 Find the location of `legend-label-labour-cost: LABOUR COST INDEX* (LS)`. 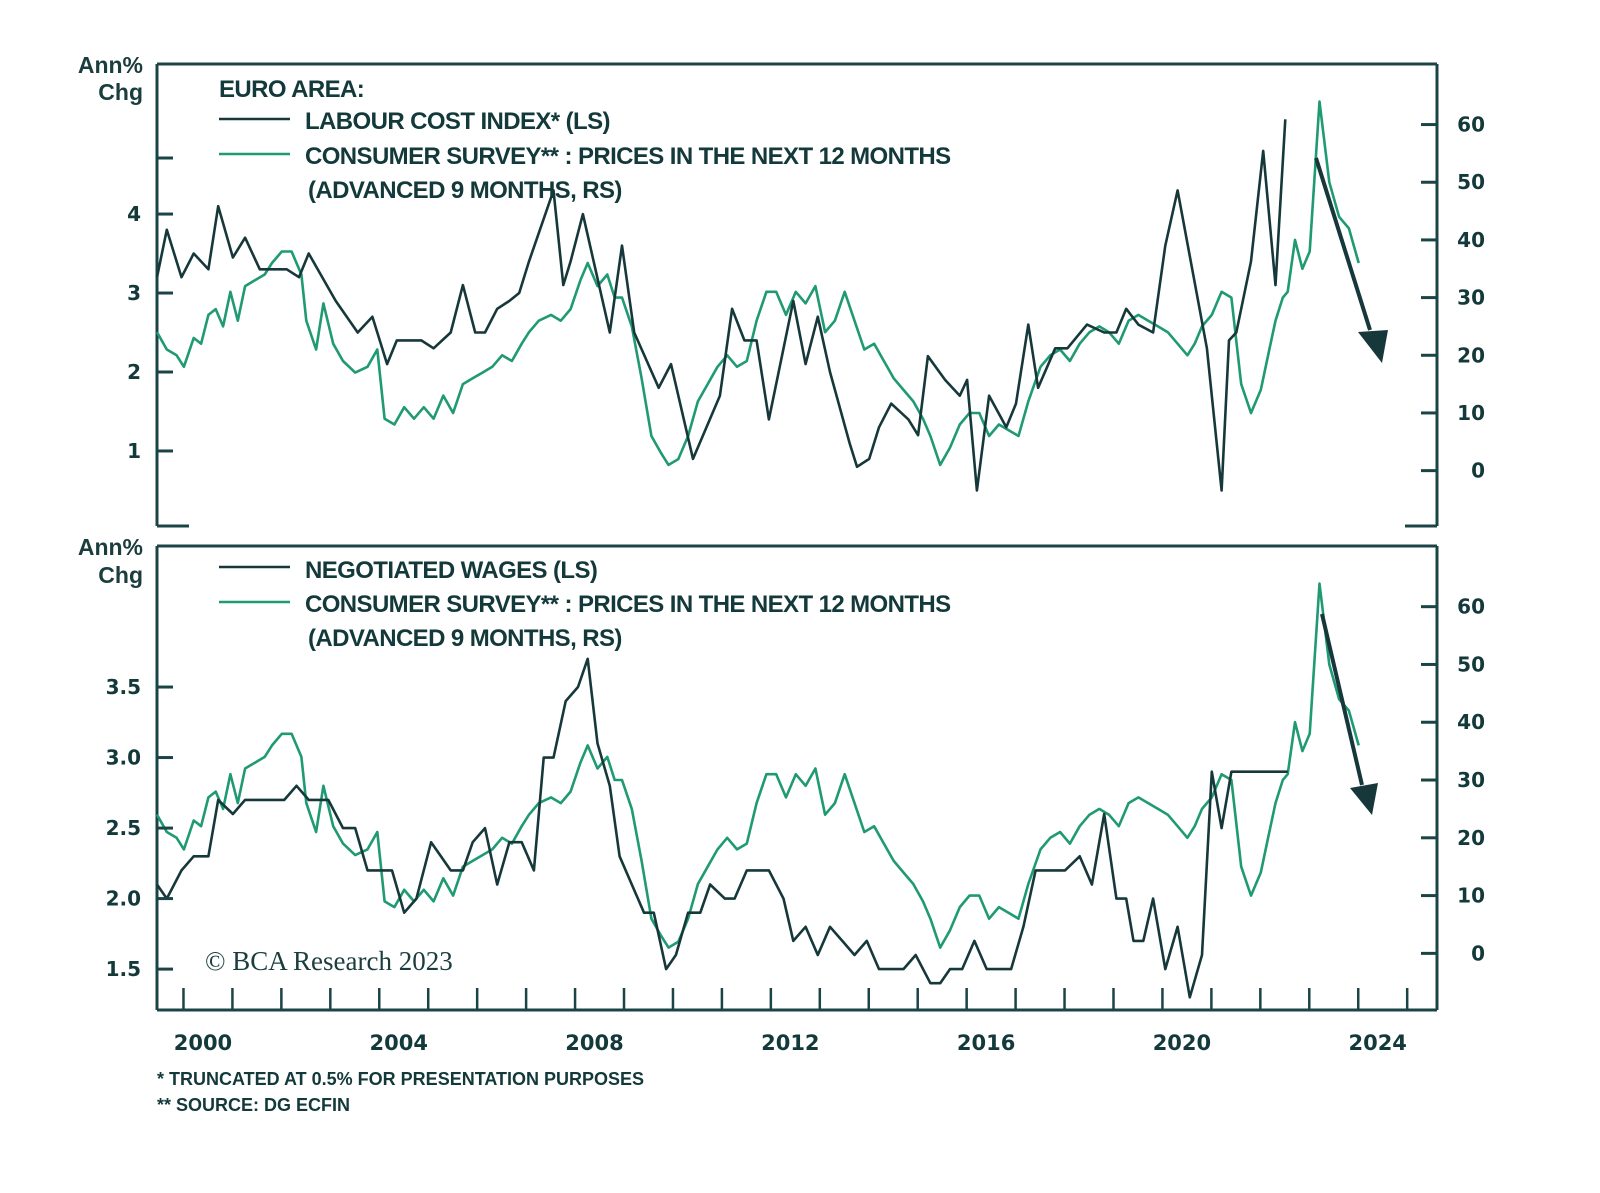

legend-label-labour-cost: LABOUR COST INDEX* (LS) is located at coordinates (457, 121).